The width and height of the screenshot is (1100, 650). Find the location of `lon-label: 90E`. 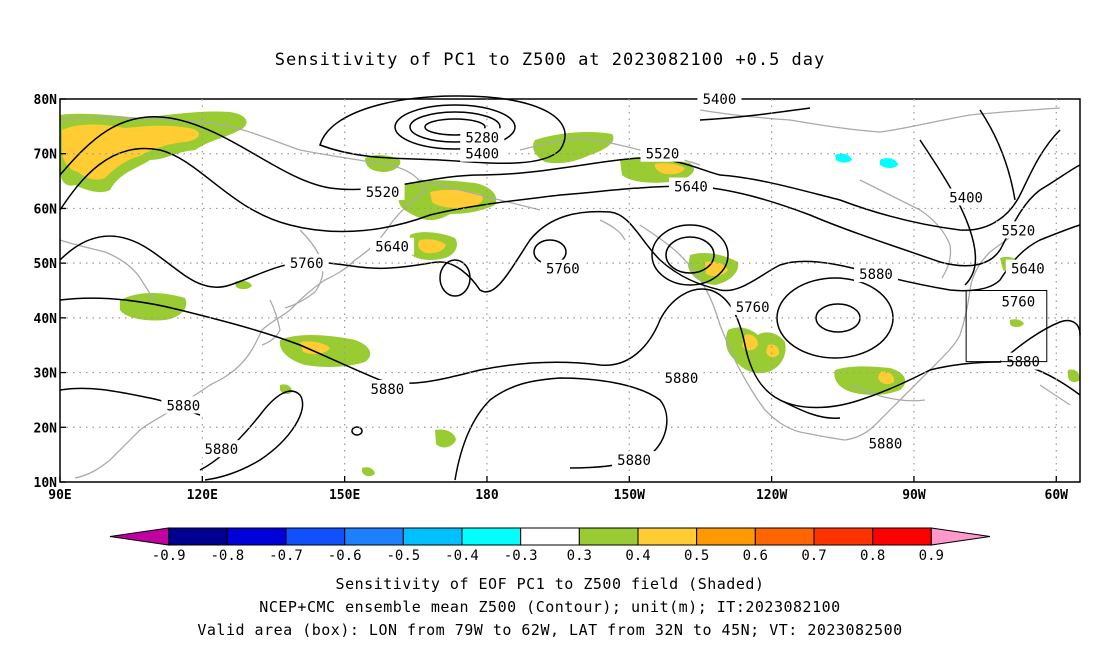

lon-label: 90E is located at coordinates (59, 495).